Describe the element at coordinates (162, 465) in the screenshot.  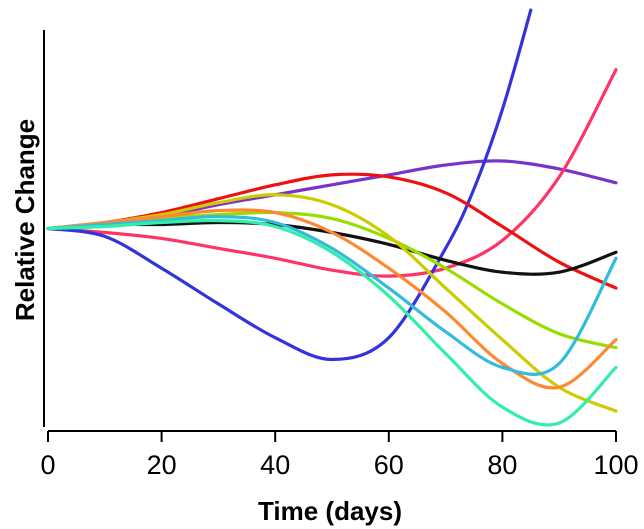
I see `x-tick-label: 20` at that location.